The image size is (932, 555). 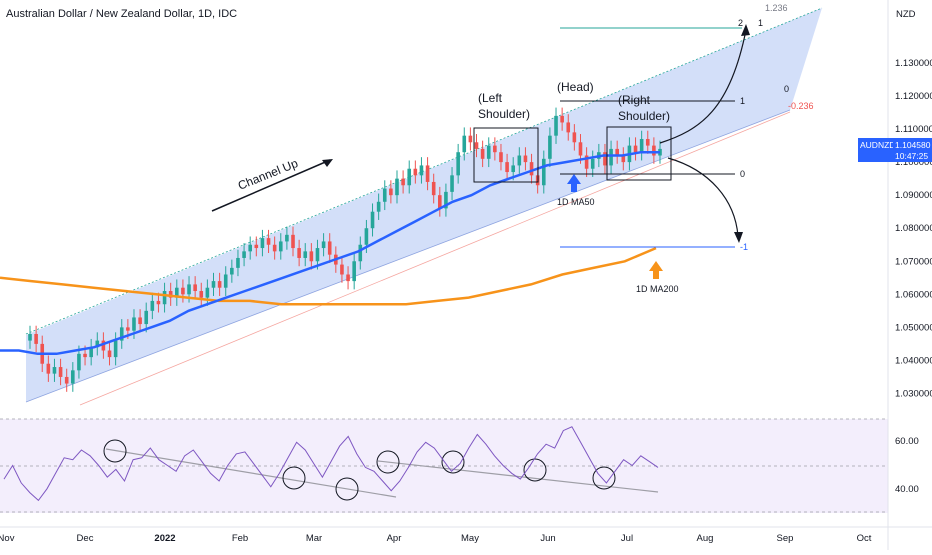 What do you see at coordinates (801, 106) in the screenshot?
I see `fib-neg236-label: -0.236` at bounding box center [801, 106].